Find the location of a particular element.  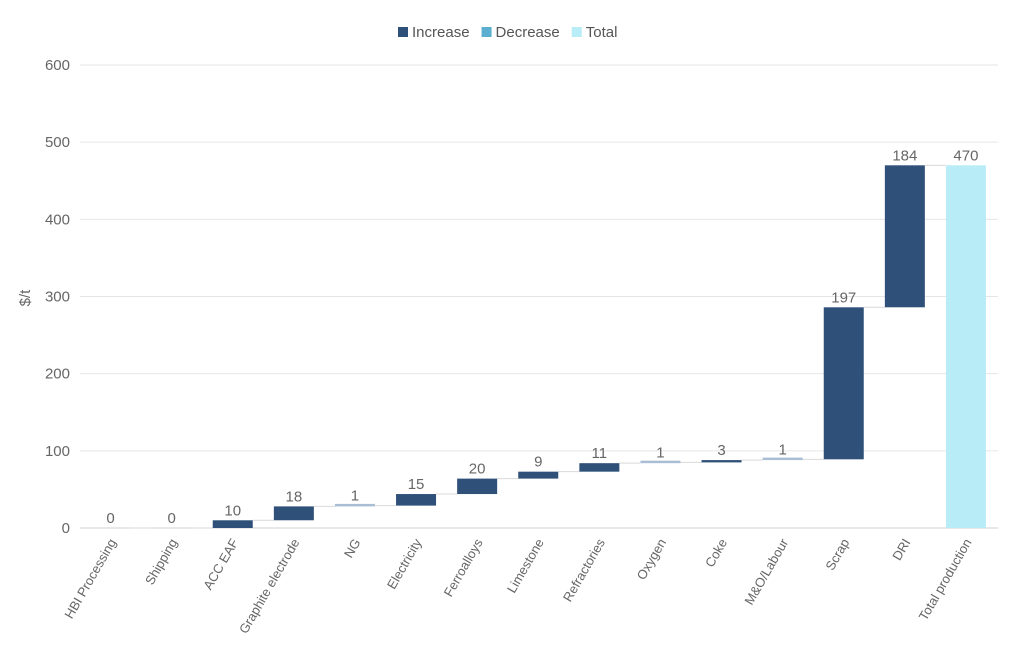

x-tick-label: Refractories is located at coordinates (584, 570).